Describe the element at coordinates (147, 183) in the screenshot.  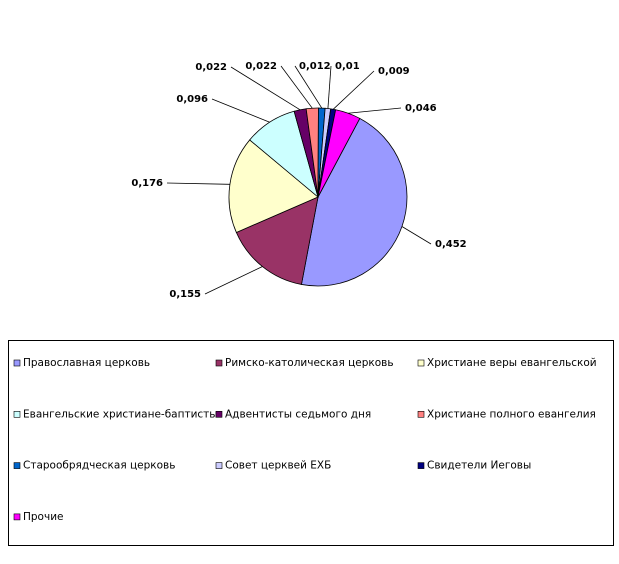
I see `data-label: 0,176` at that location.